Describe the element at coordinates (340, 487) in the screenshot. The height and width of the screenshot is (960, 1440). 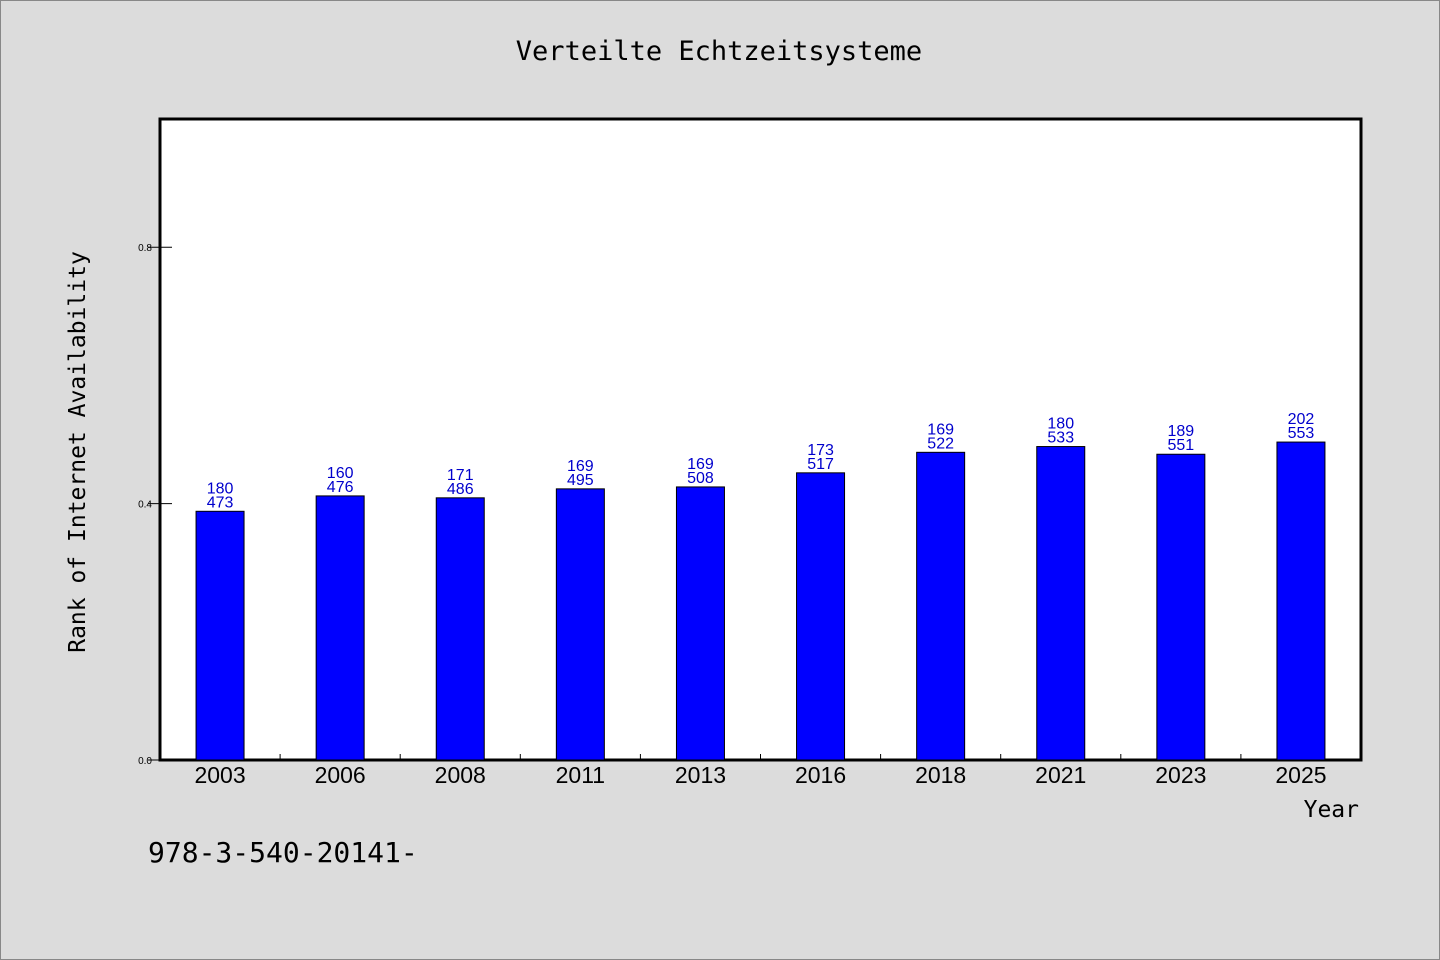
I see `bar-label-bottom: 476` at that location.